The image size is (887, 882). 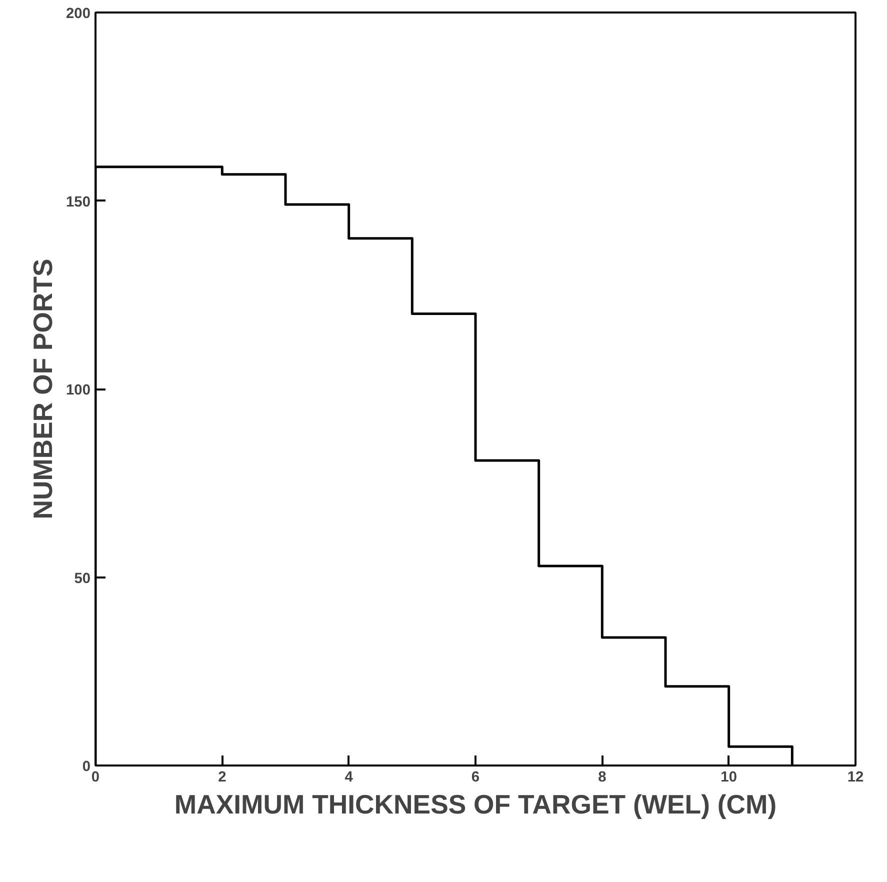 I want to click on x-tick-label: 10, so click(x=728, y=778).